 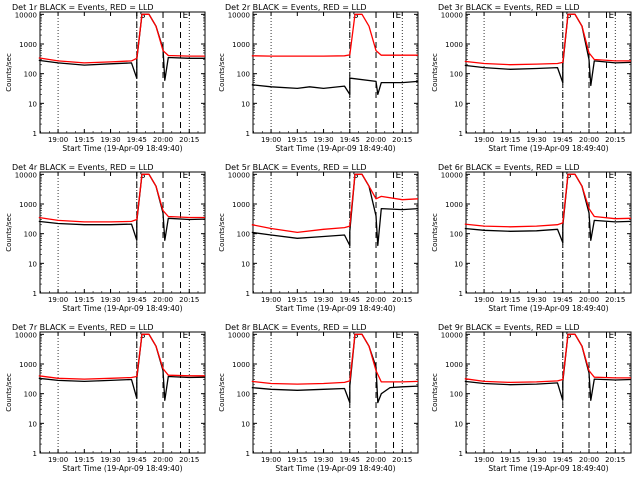 What do you see at coordinates (296, 7) in the screenshot?
I see `panel-title: Det 2r BLACK = Events, RED = LLD` at bounding box center [296, 7].